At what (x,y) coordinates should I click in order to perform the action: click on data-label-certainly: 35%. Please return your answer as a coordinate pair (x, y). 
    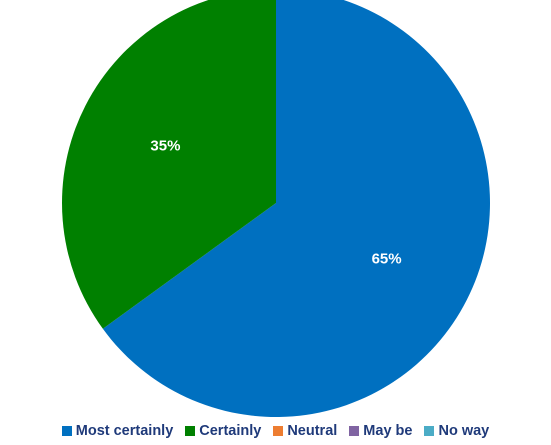
    Looking at the image, I should click on (165, 146).